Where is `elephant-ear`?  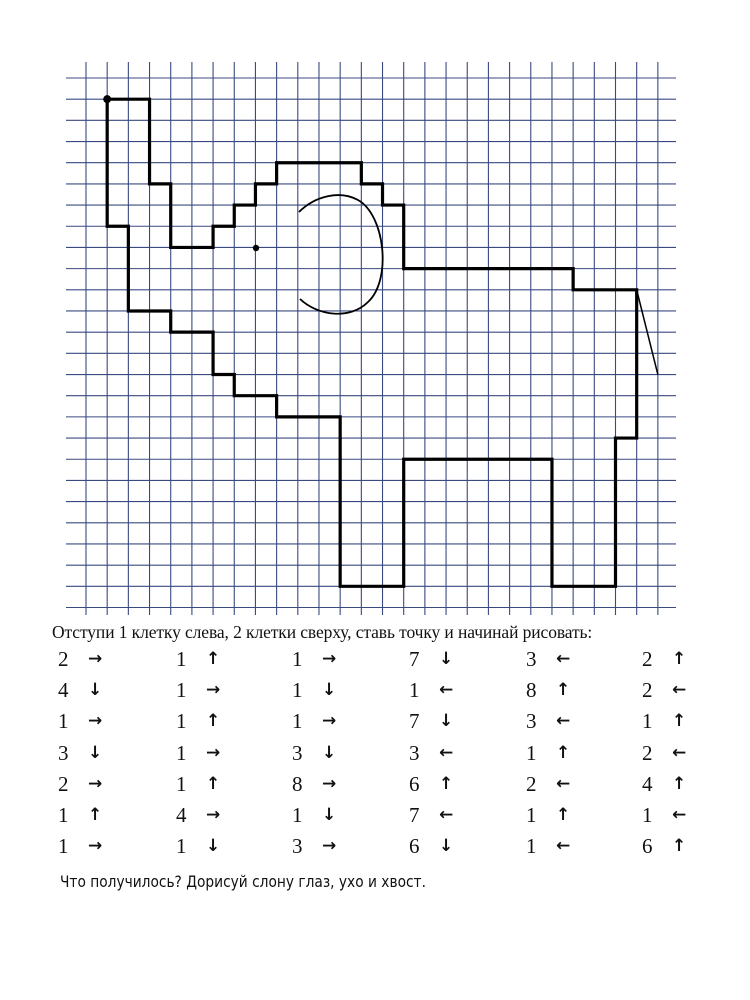 elephant-ear is located at coordinates (341, 254).